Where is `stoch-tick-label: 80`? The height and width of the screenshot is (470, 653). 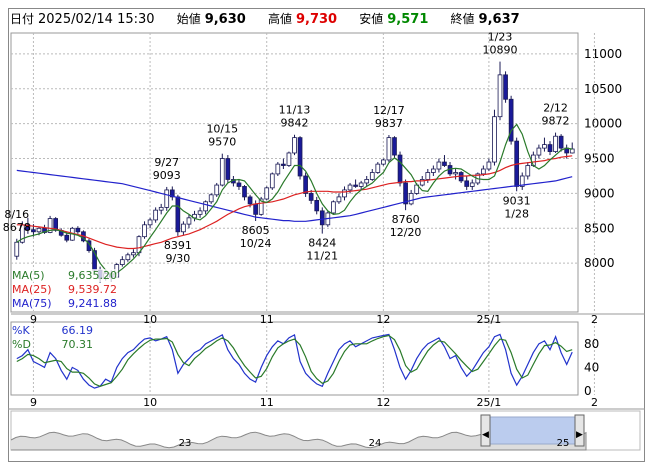
stoch-tick-label: 80 is located at coordinates (591, 344).